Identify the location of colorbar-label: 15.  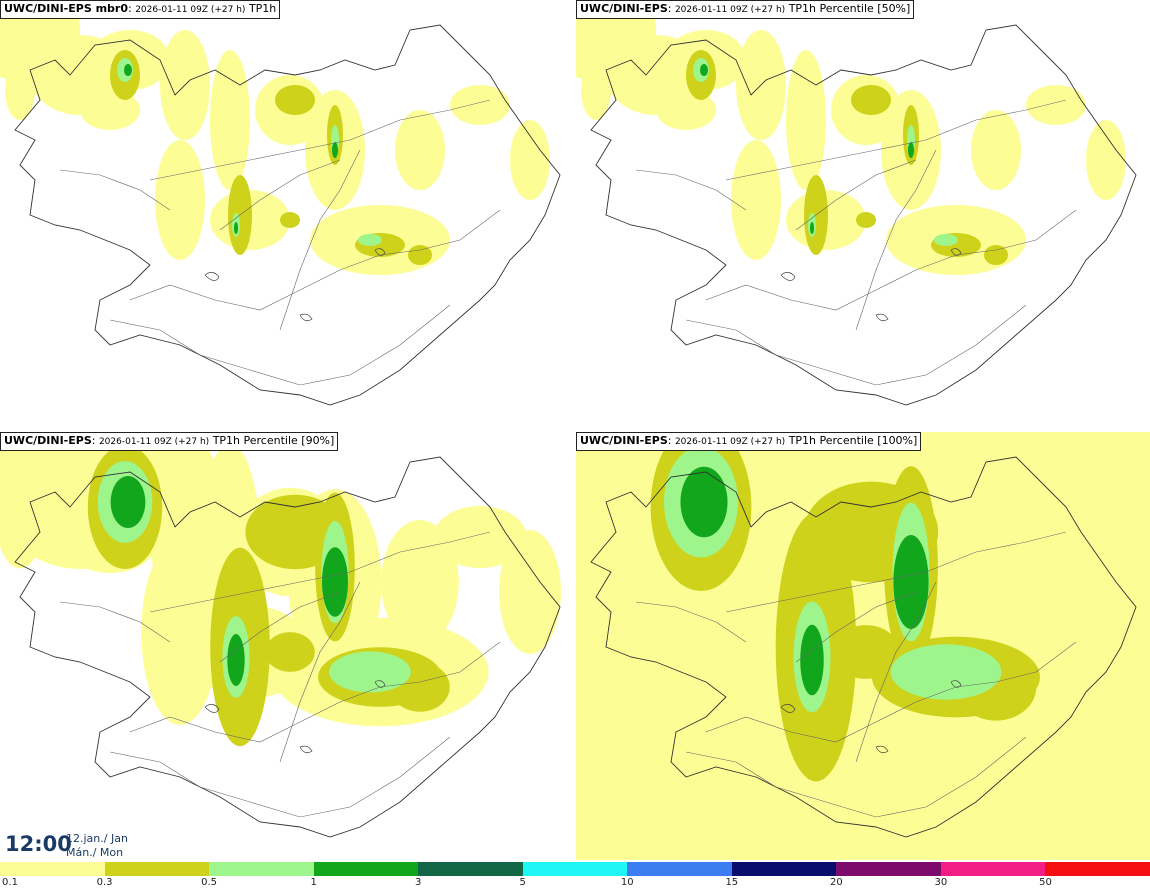
(732, 882).